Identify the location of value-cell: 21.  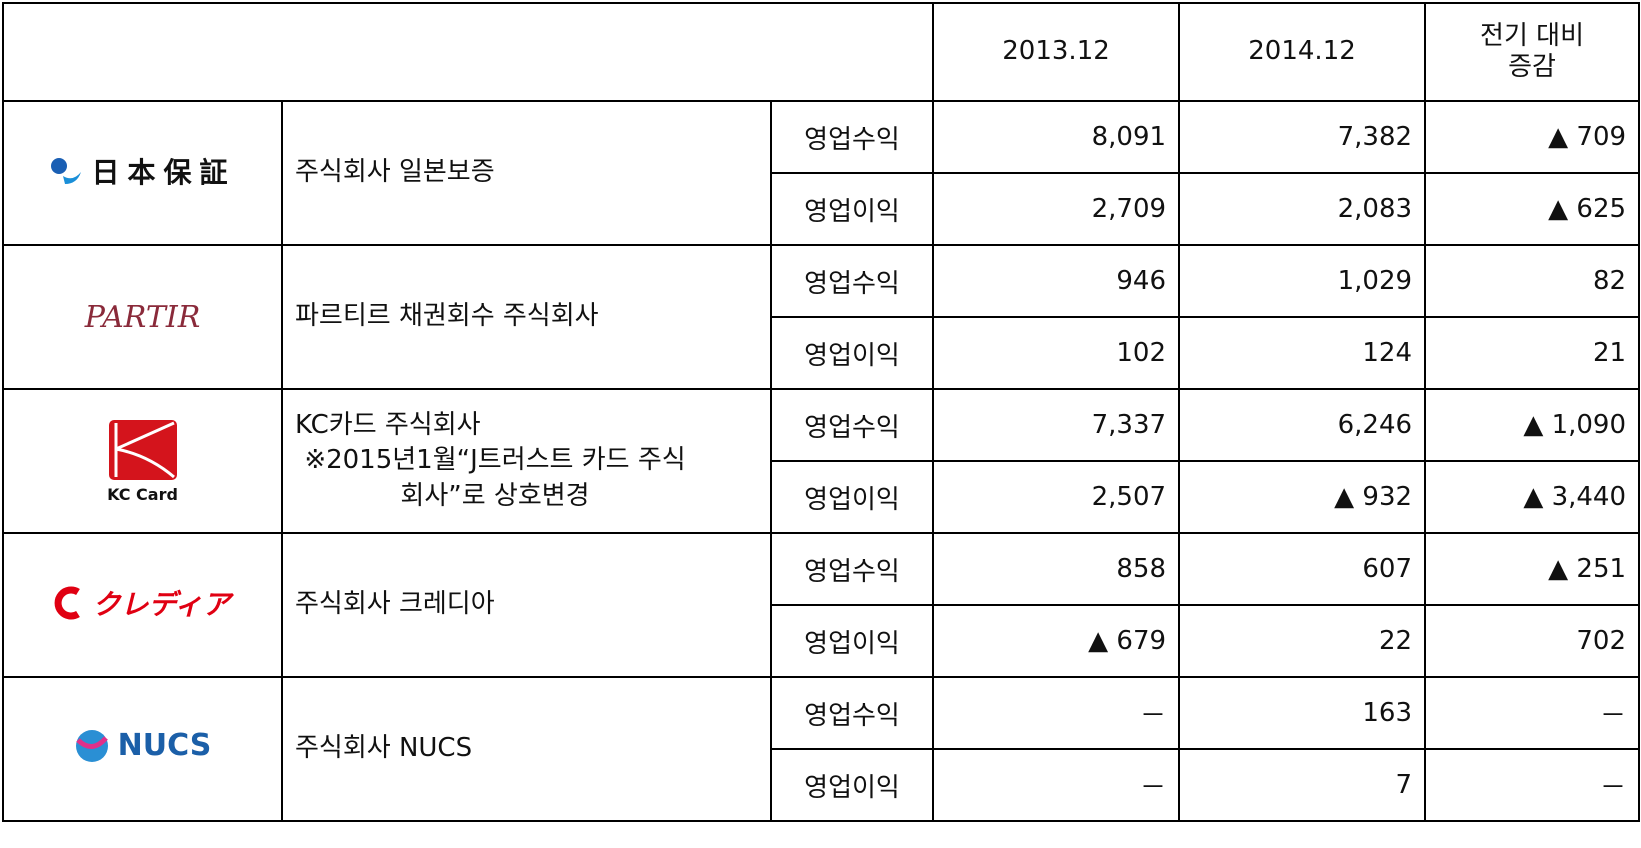
(1532, 353).